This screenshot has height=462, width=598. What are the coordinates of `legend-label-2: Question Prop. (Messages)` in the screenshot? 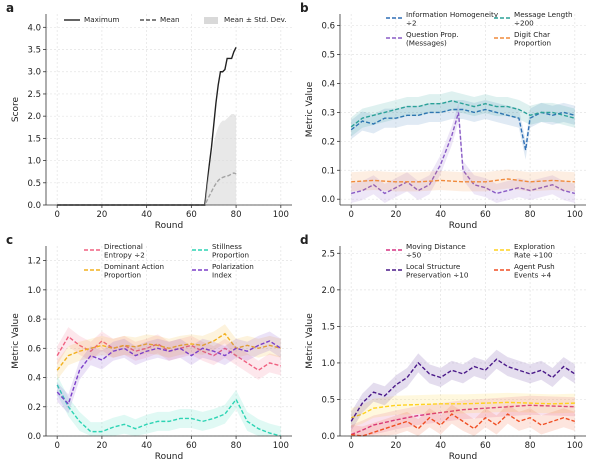 It's located at (432, 39).